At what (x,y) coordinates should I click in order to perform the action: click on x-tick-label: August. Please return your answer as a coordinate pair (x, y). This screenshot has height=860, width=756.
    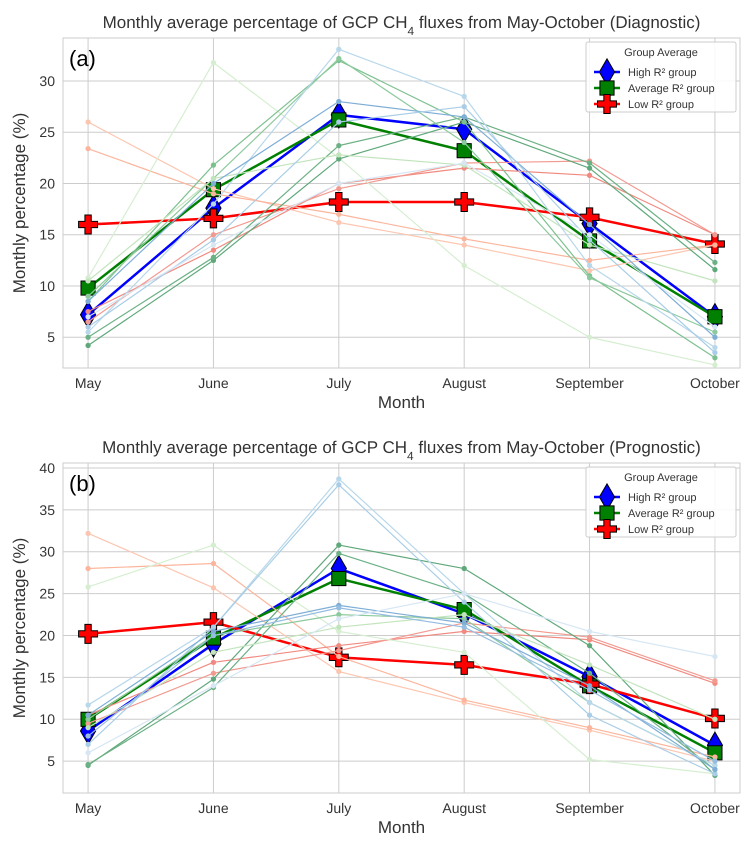
    Looking at the image, I should click on (464, 383).